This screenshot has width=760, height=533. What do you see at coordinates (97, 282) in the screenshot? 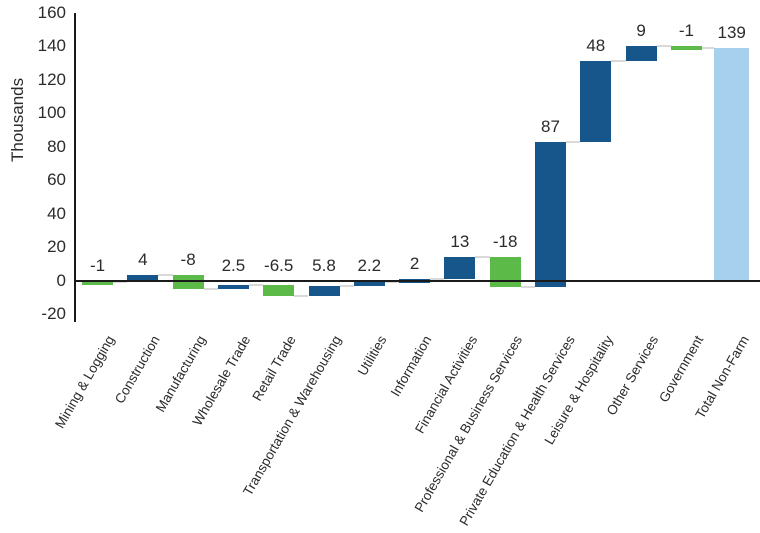
I see `bar-mining-logging` at bounding box center [97, 282].